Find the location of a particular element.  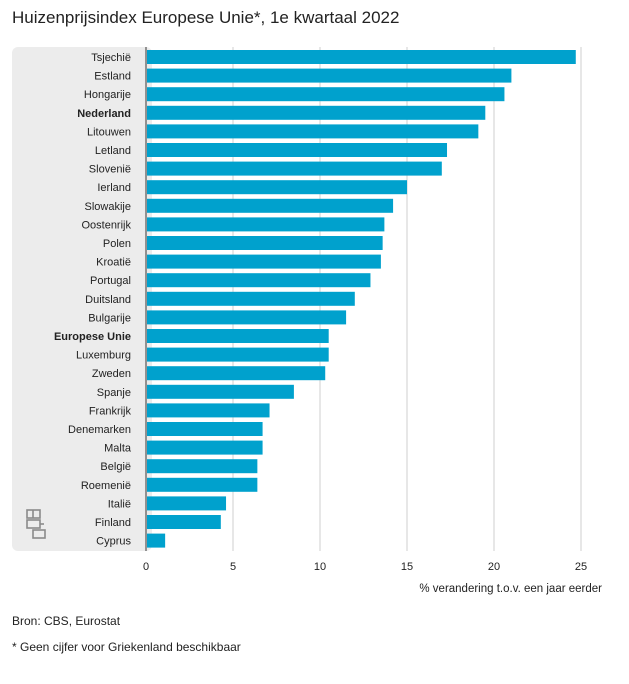

x-tick-labels: 0 5 10 15 20 25 is located at coordinates (365, 567).